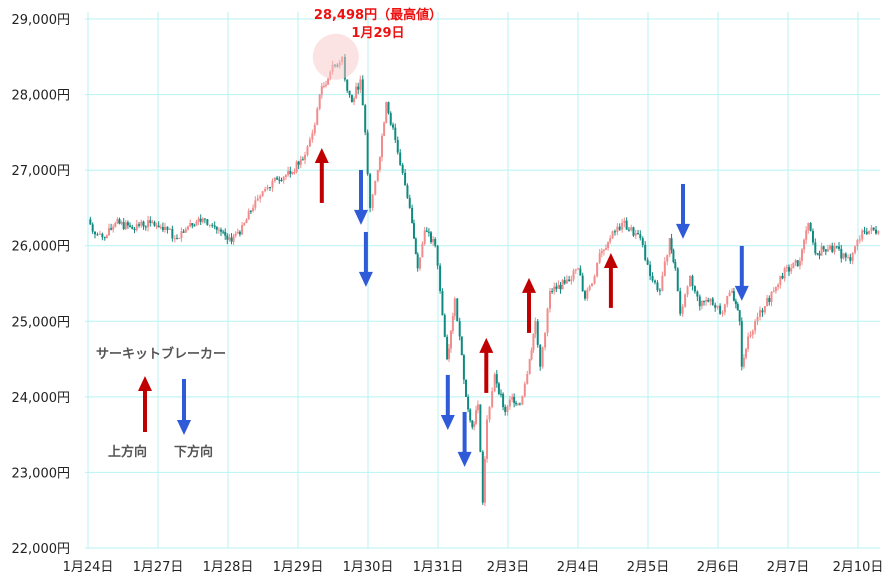 The width and height of the screenshot is (890, 579). I want to click on peak-label: 28,498円（最高値）, so click(378, 15).